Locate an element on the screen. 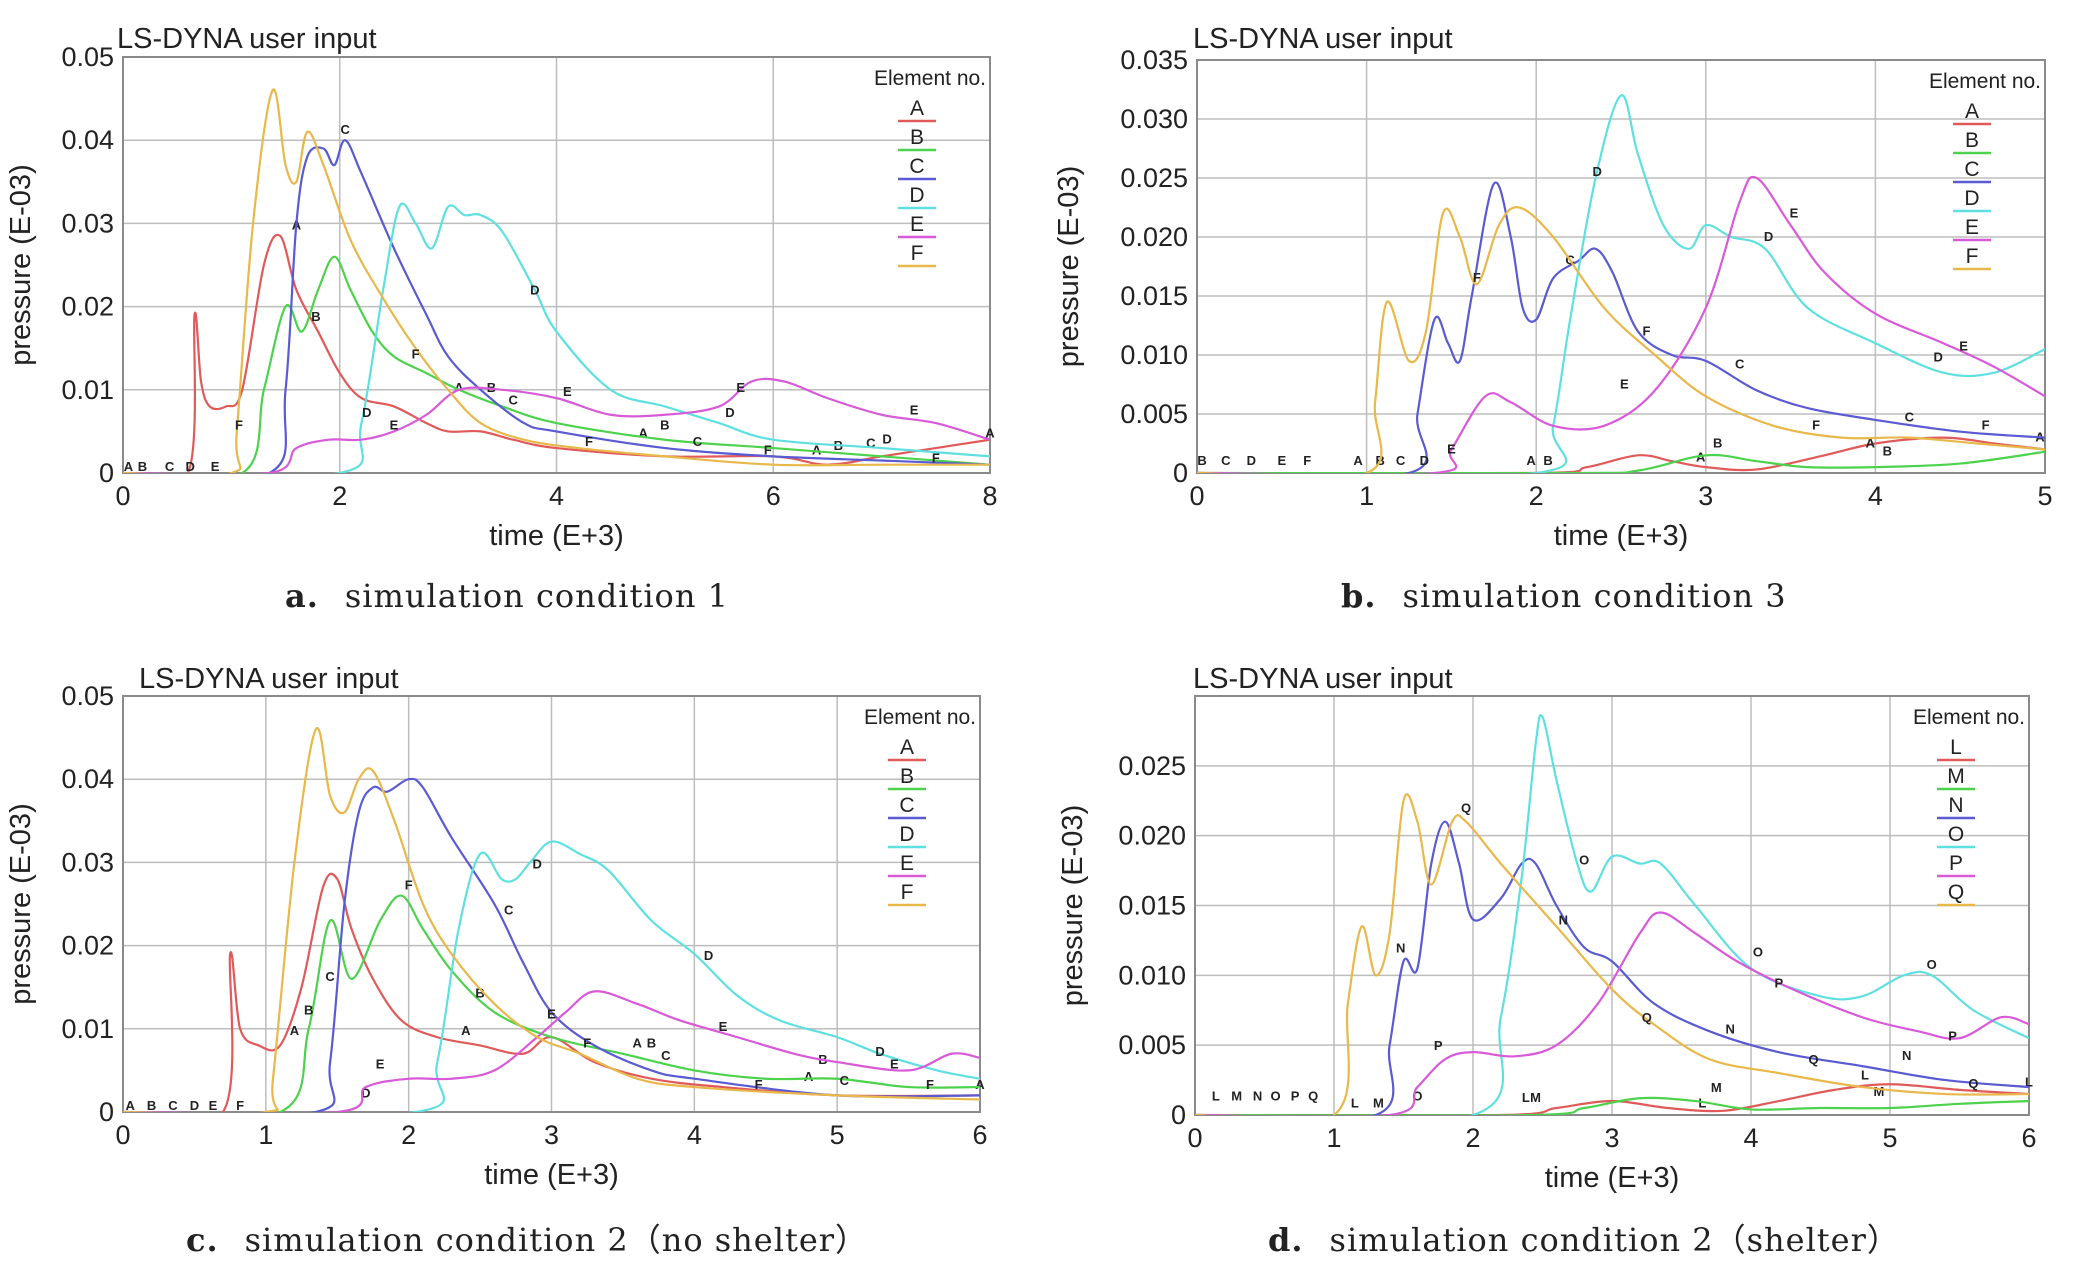 This screenshot has width=2080, height=1261. series-mark-label-L: L is located at coordinates (1526, 1097).